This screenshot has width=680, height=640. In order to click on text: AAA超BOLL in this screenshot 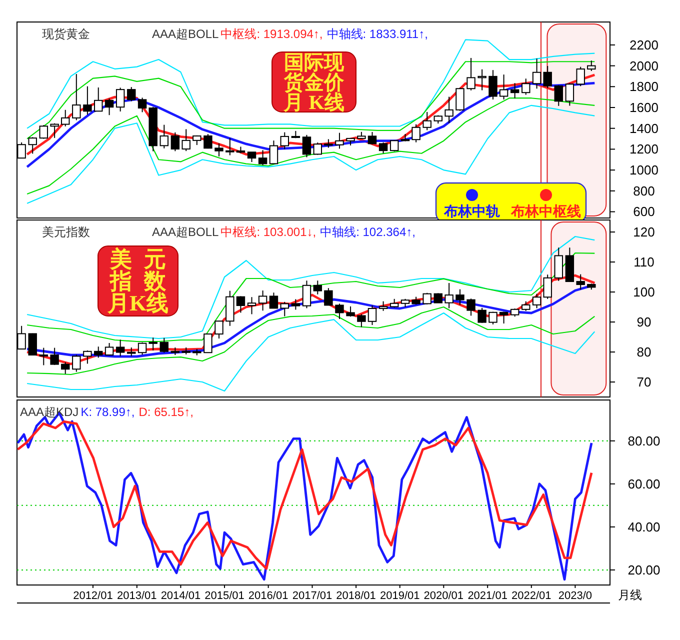, I will do `click(186, 34)`.